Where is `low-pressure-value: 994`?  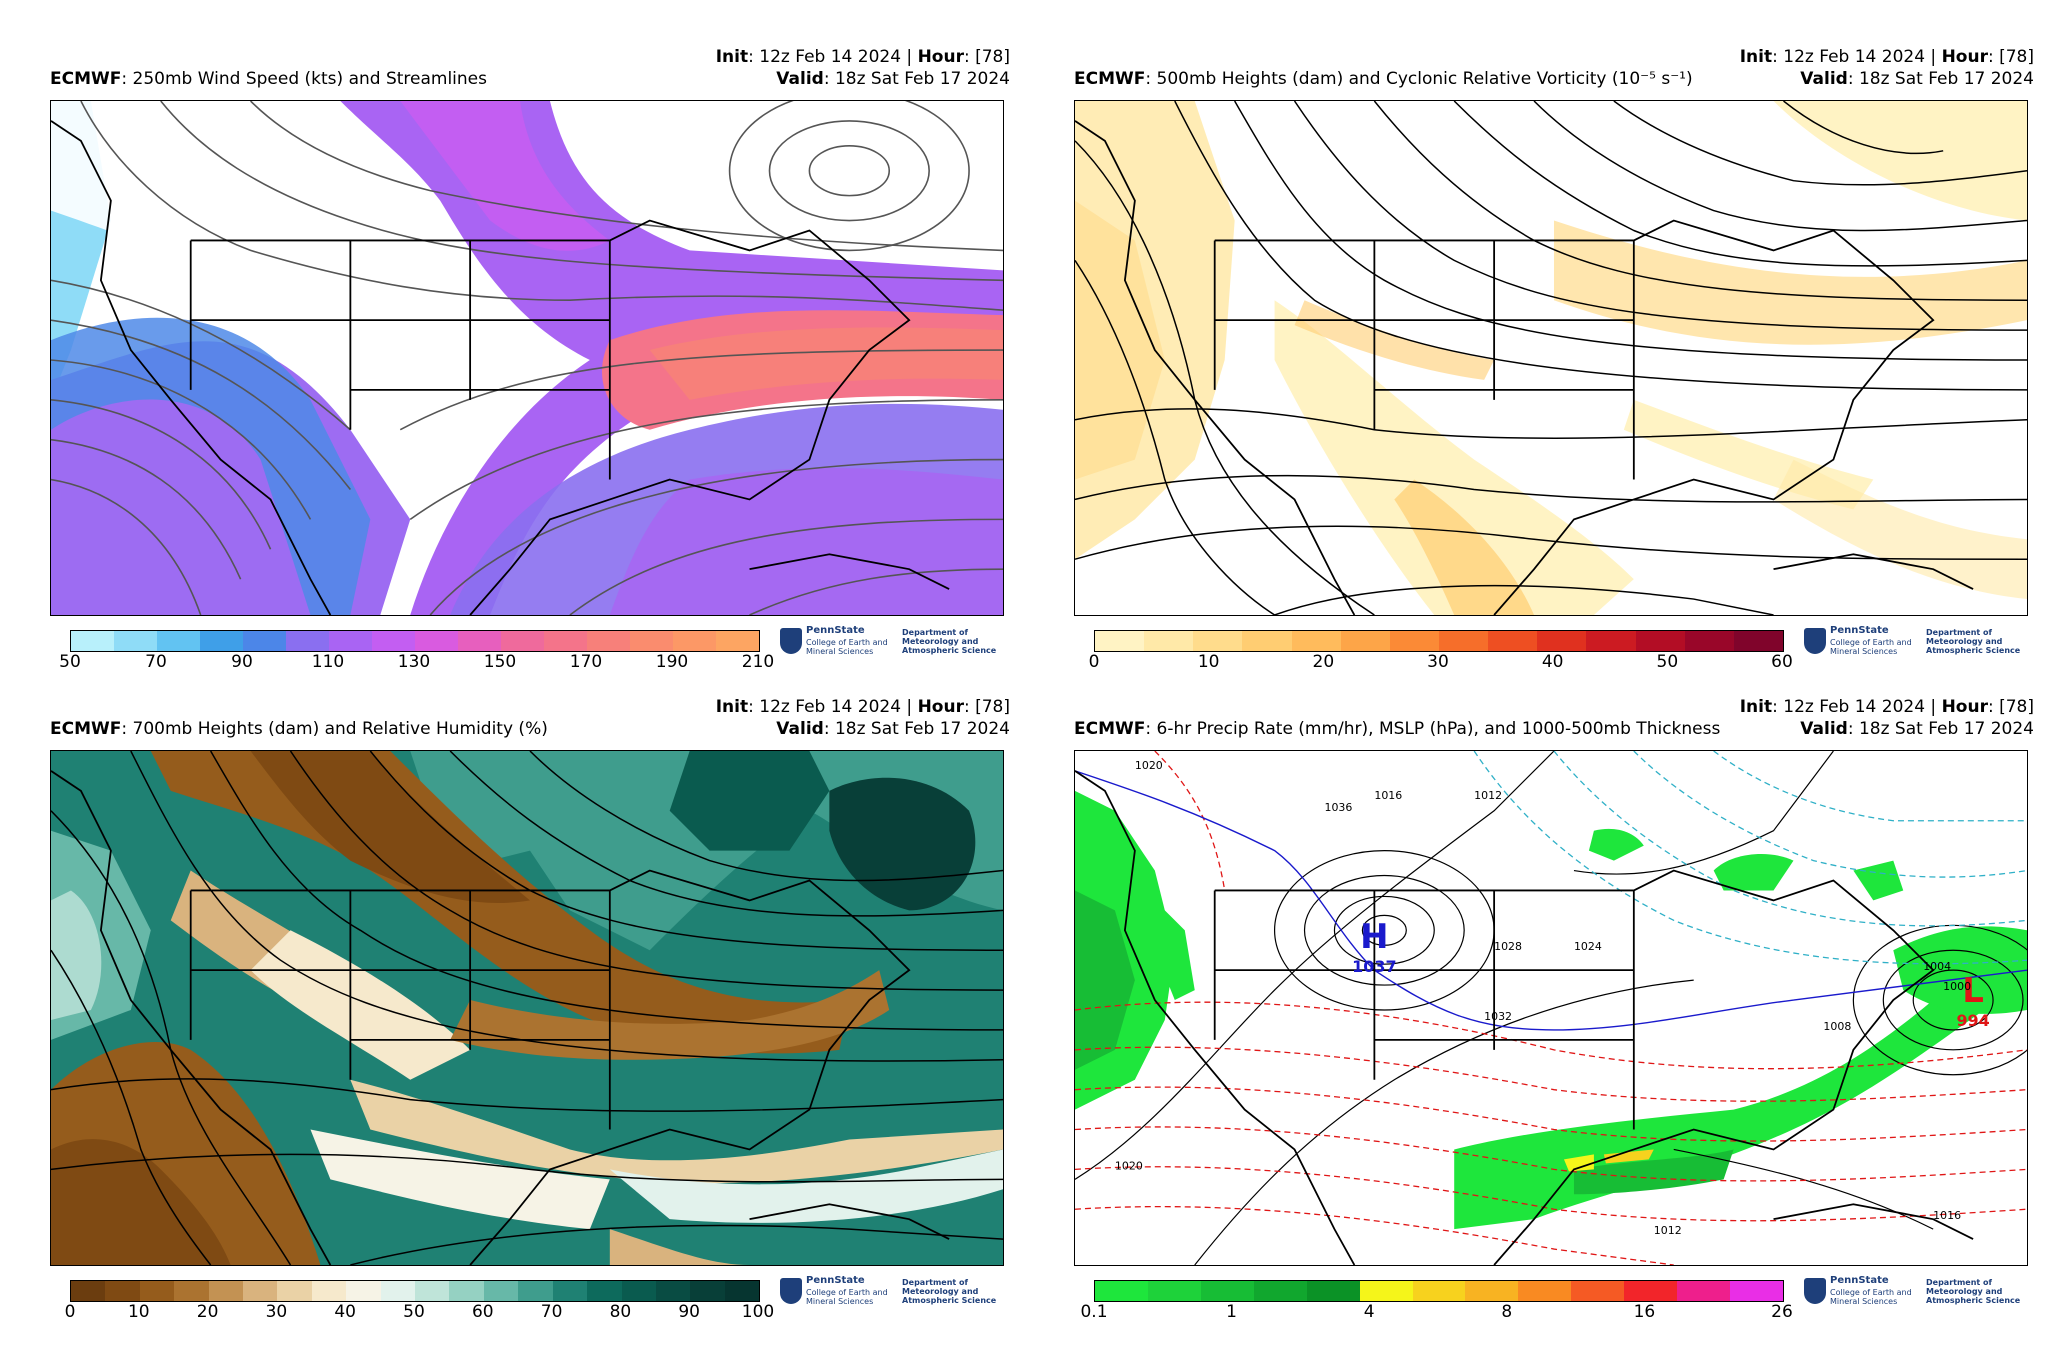
low-pressure-value: 994 is located at coordinates (1972, 1020).